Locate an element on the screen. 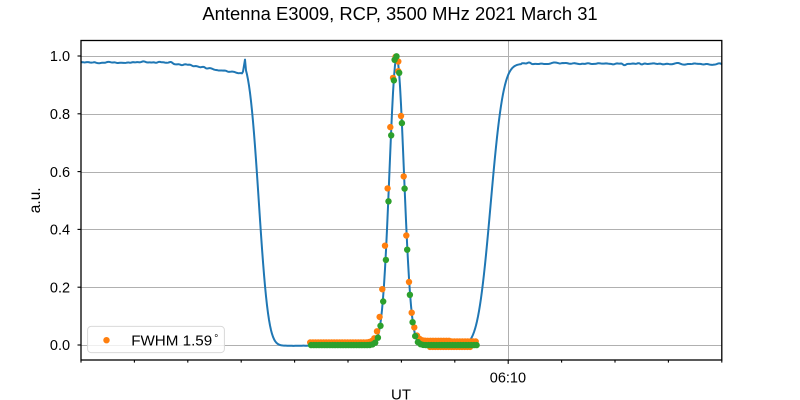  svg-text: 0.6 is located at coordinates (60, 173).